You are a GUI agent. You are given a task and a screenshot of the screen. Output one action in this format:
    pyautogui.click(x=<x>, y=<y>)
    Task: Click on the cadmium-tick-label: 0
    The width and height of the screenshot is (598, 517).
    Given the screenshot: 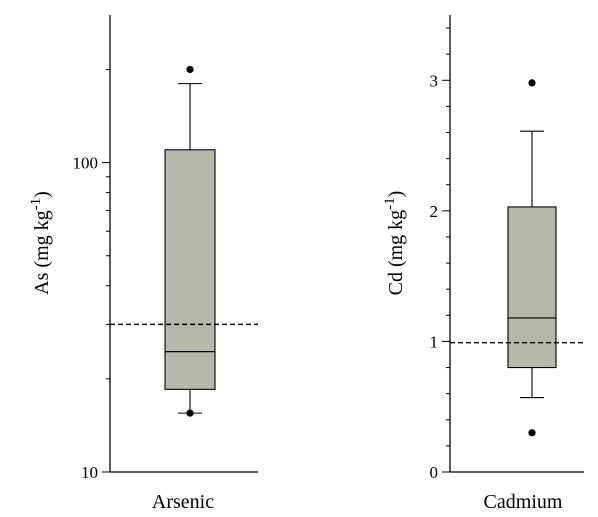 What is the action you would take?
    pyautogui.click(x=434, y=472)
    